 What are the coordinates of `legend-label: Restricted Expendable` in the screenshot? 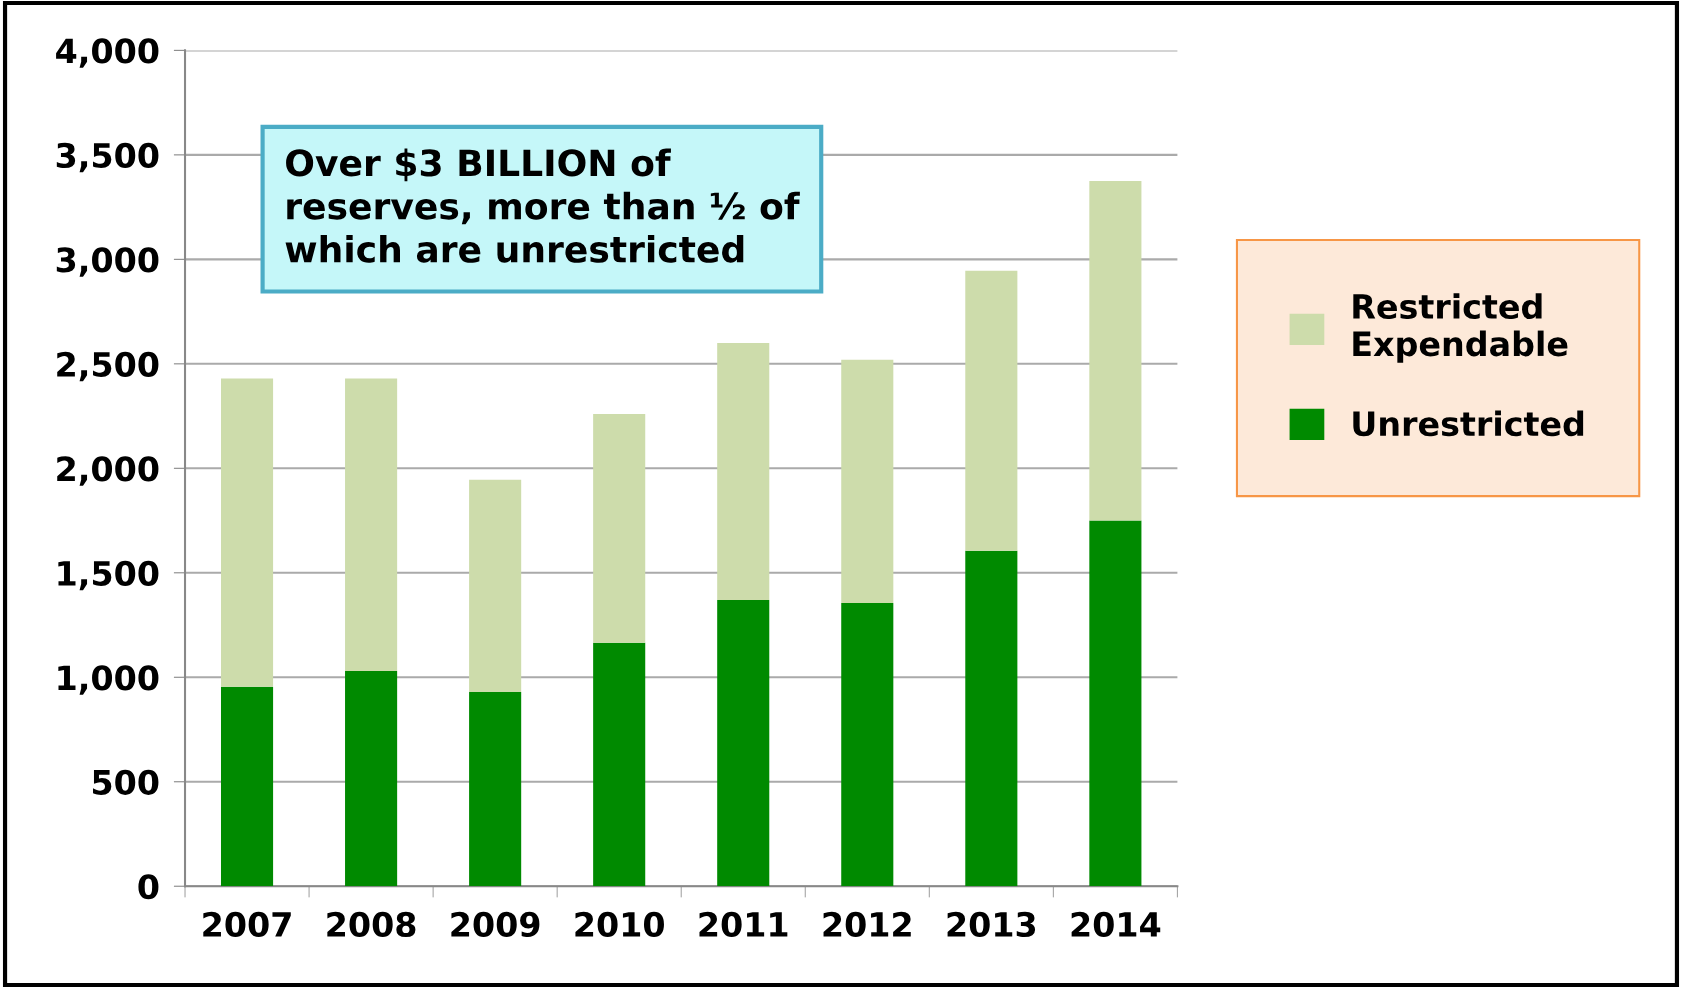 It's located at (1460, 328).